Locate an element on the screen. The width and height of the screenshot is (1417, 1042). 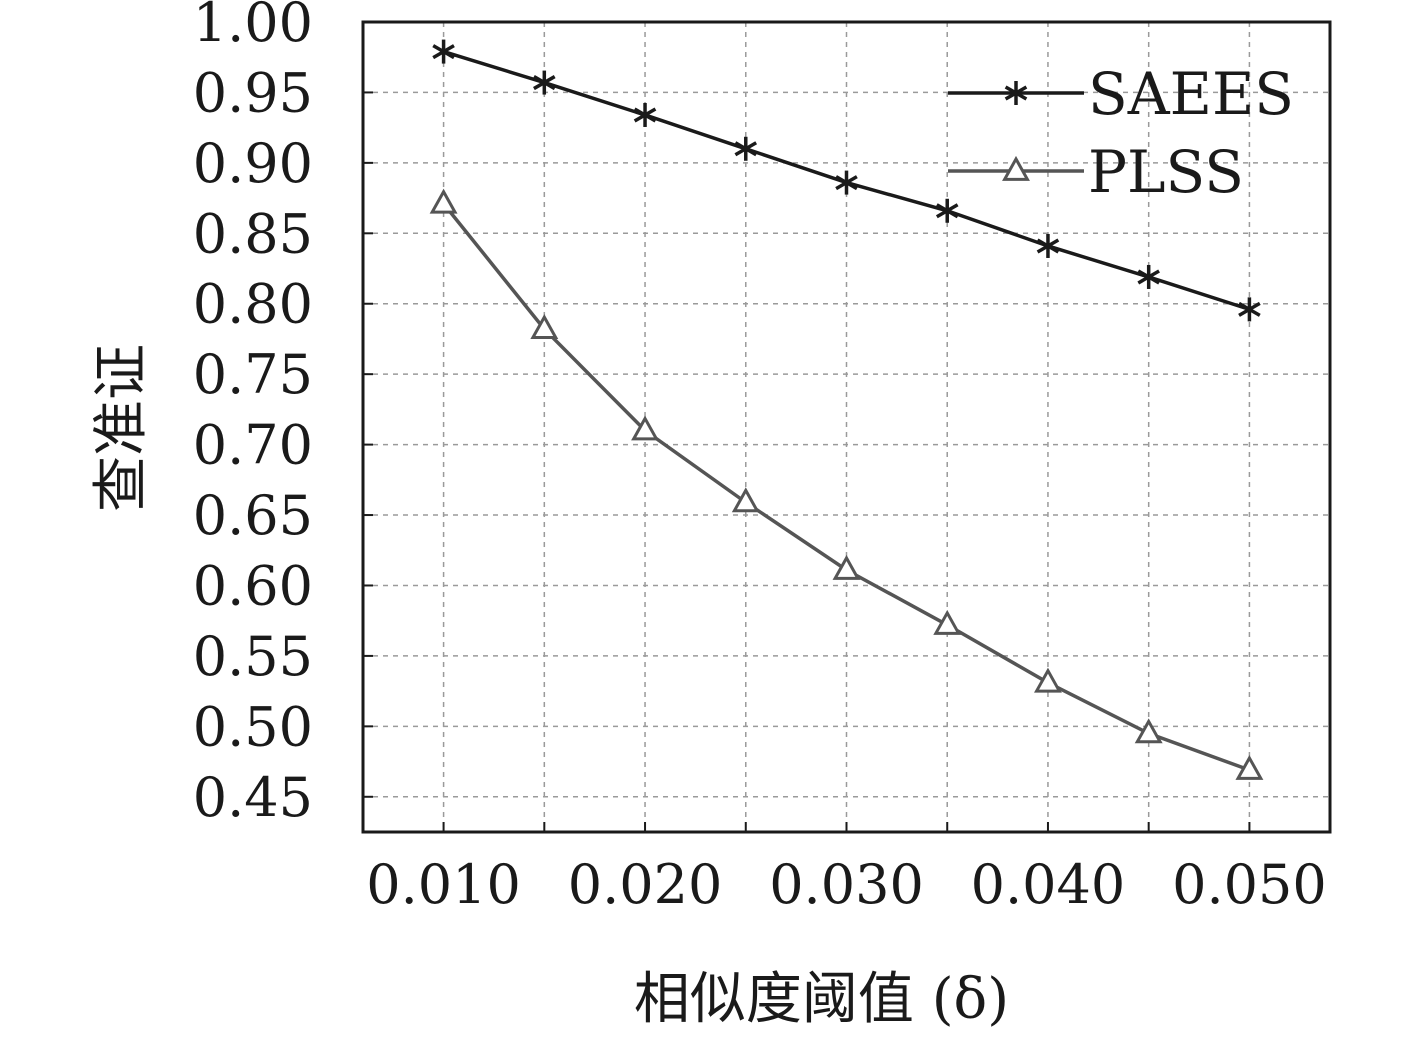
legend-entry-plss: PLSS is located at coordinates (1096, 172).